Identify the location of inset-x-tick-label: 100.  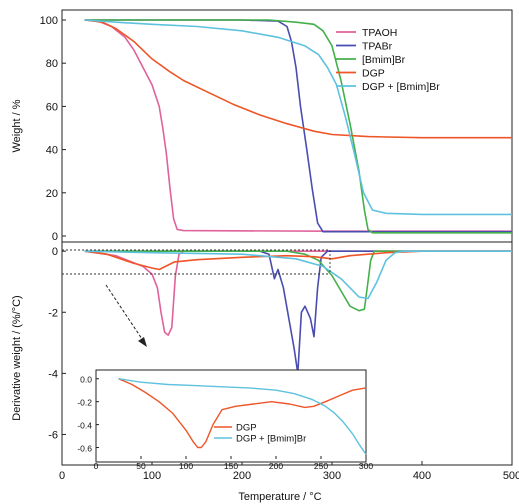
(186, 466).